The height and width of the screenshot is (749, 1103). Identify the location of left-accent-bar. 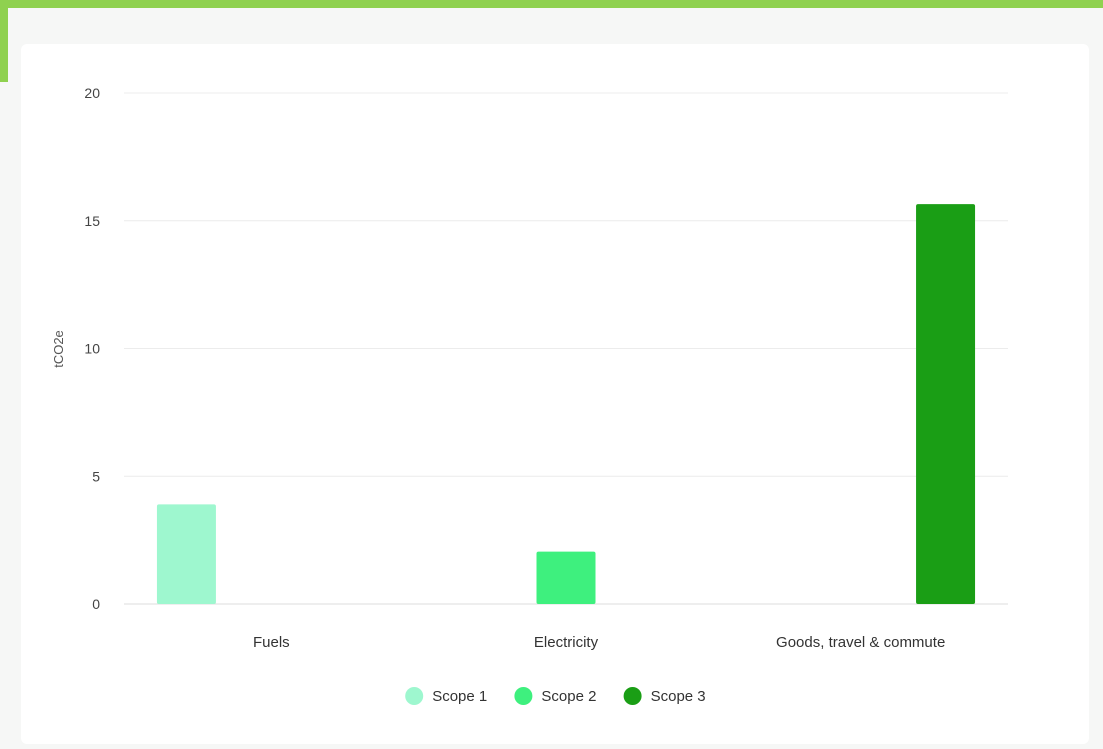
(4, 41).